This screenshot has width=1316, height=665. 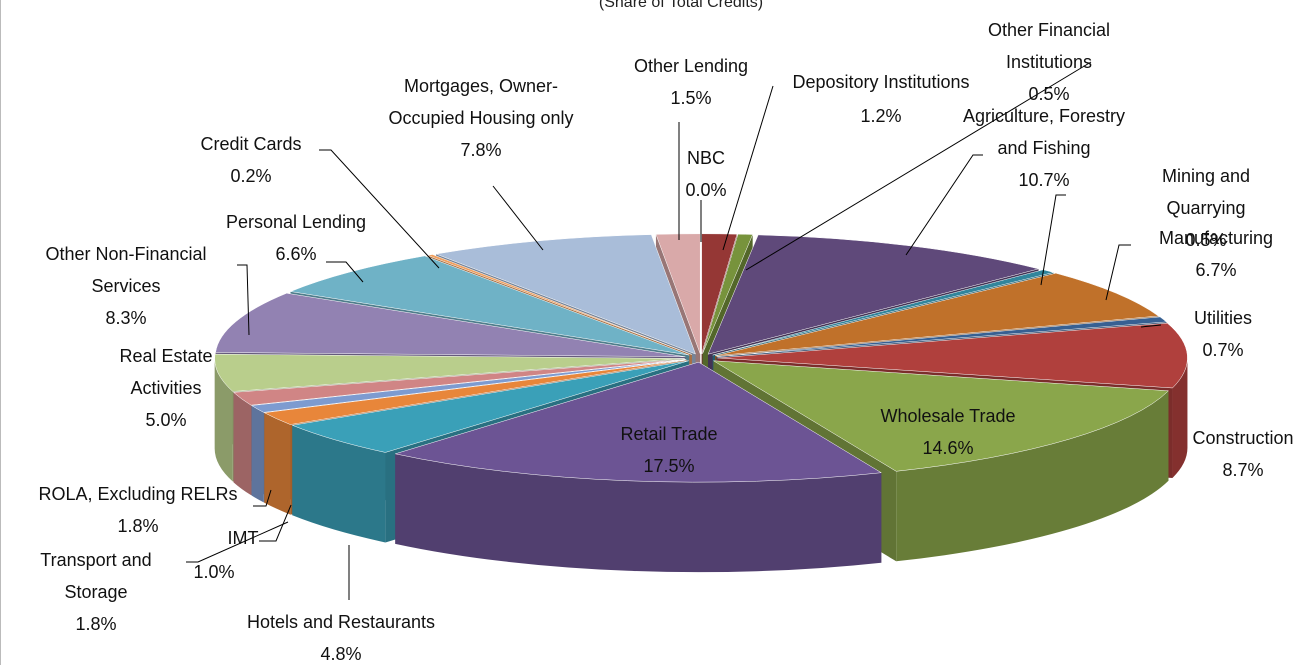 I want to click on slice-name: Mining and Quarrying, so click(x=1206, y=192).